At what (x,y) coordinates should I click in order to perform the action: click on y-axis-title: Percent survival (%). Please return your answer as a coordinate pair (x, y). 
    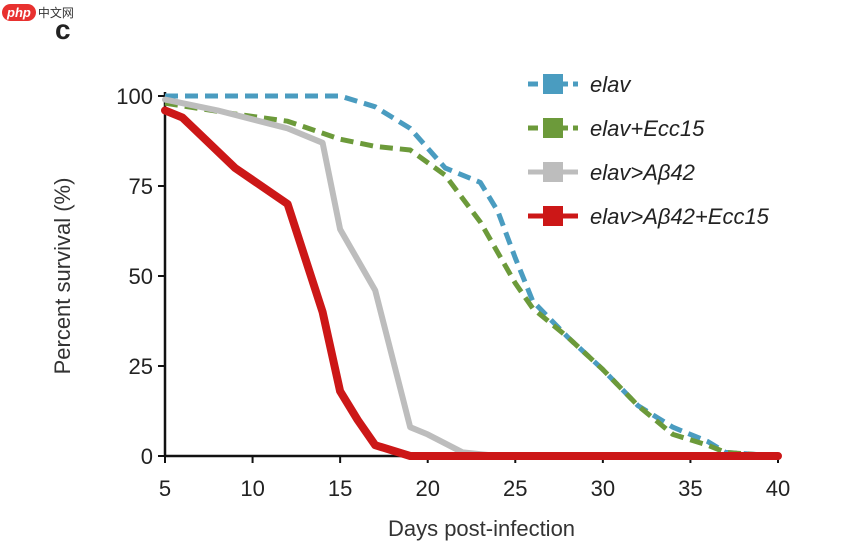
    Looking at the image, I should click on (62, 276).